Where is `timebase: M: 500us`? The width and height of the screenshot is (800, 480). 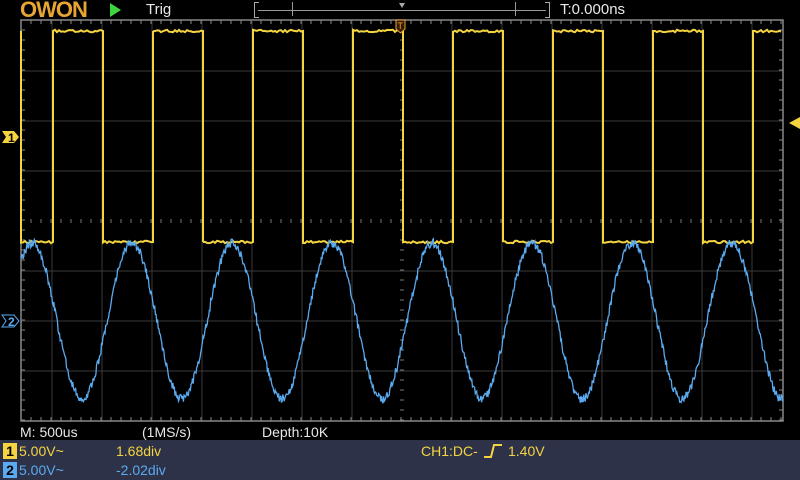 timebase: M: 500us is located at coordinates (49, 432).